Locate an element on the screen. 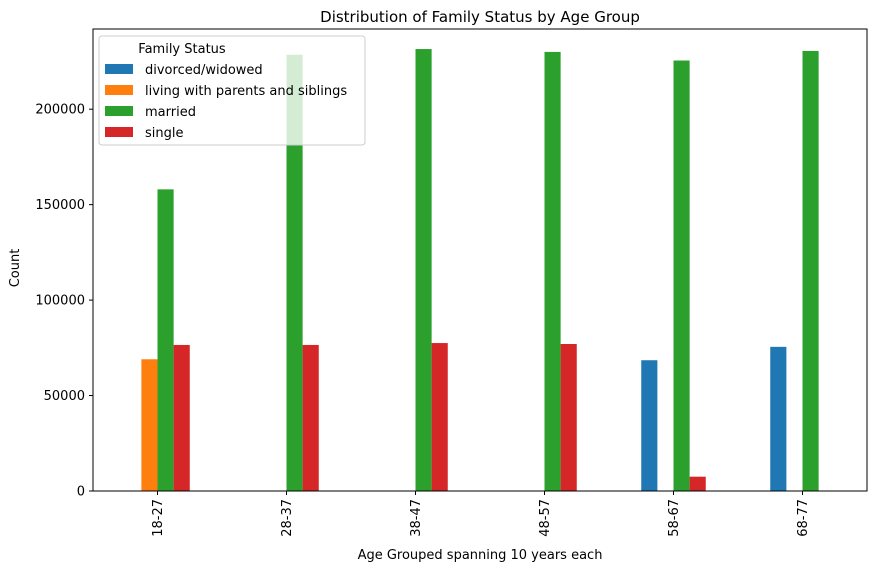 The width and height of the screenshot is (877, 575). x-tick-label: 68-77 is located at coordinates (803, 518).